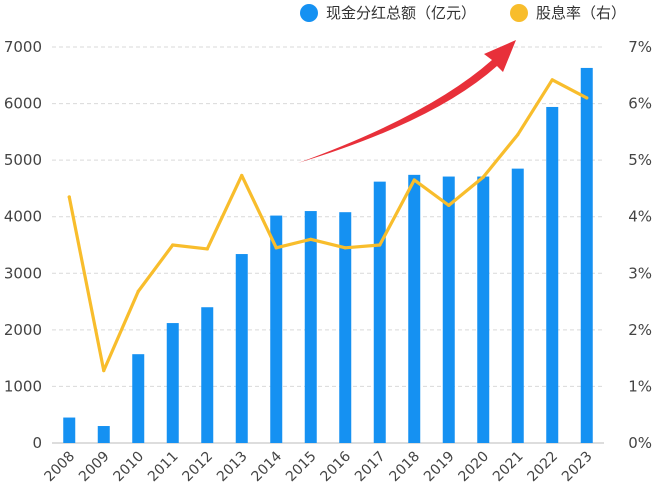 This screenshot has width=655, height=490. What do you see at coordinates (477, 12) in the screenshot?
I see `legend: 现金分红总额（亿元） 股息率（右）` at bounding box center [477, 12].